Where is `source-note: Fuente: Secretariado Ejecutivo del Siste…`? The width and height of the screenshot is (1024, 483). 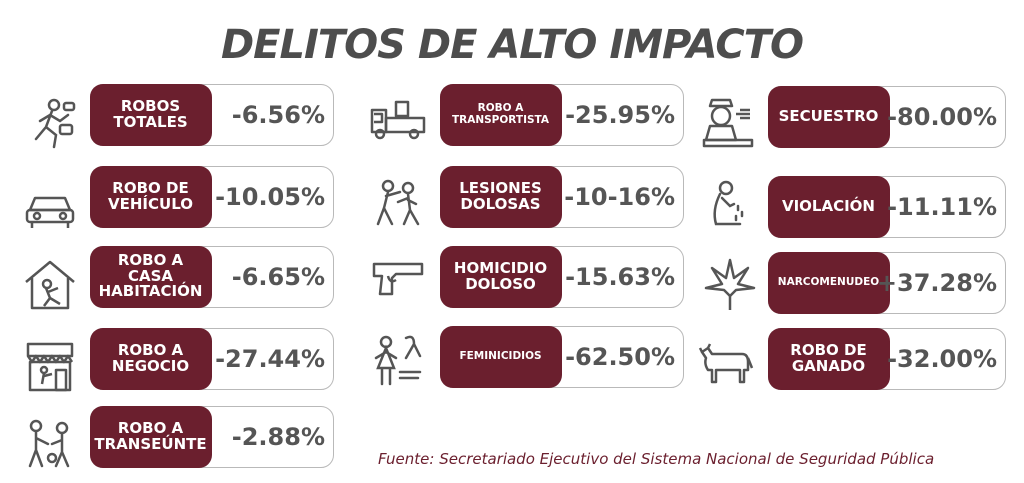
source-note: Fuente: Secretariado Ejecutivo del Siste… is located at coordinates (656, 459).